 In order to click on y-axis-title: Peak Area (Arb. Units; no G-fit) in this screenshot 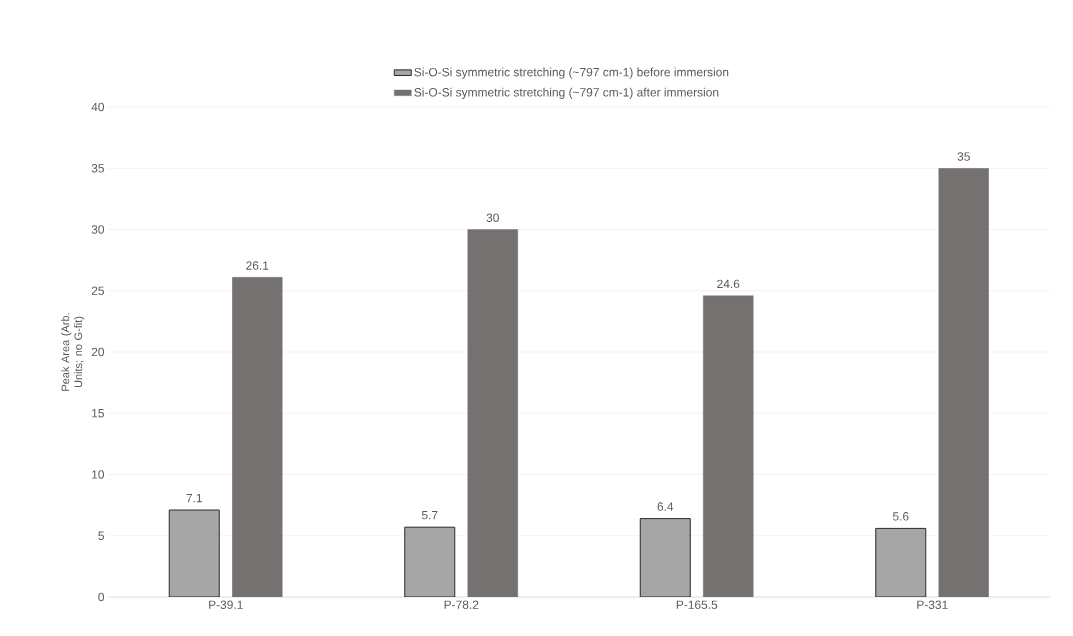, I will do `click(73, 352)`.